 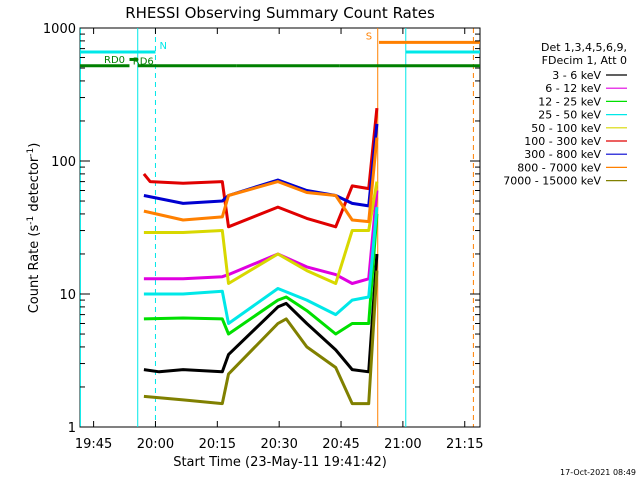 I want to click on y-tick-label-3: 1000, so click(x=59, y=29).